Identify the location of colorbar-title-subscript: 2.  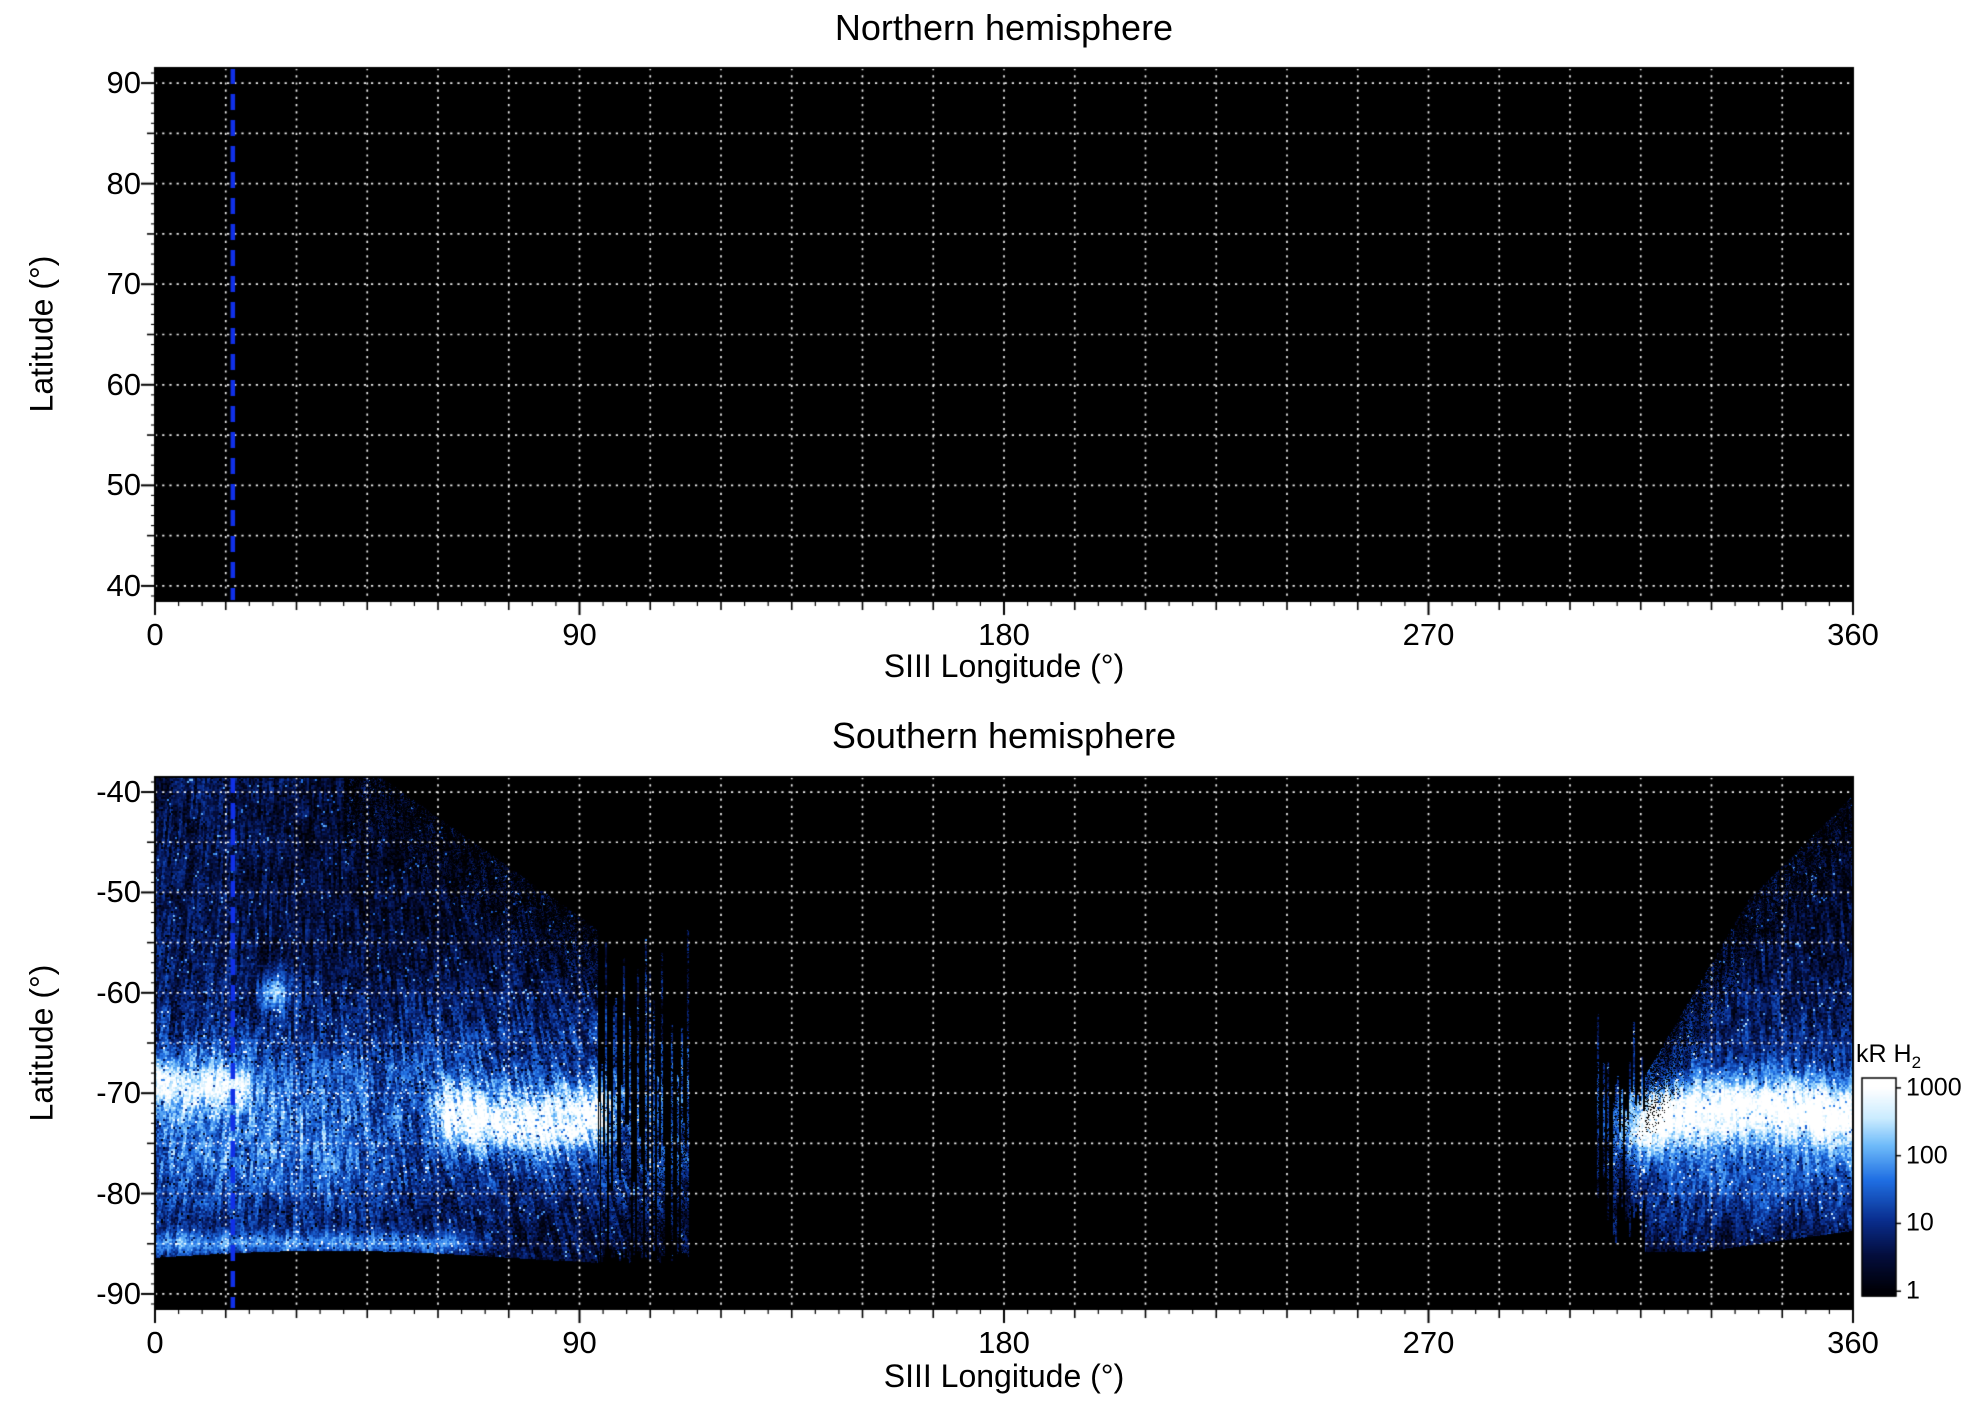
(1916, 1062).